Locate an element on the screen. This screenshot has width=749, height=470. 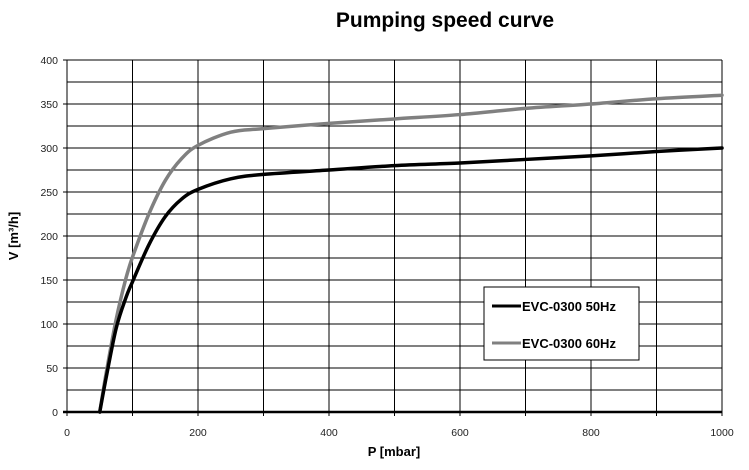
chart-title: Pumping speed curve is located at coordinates (445, 20).